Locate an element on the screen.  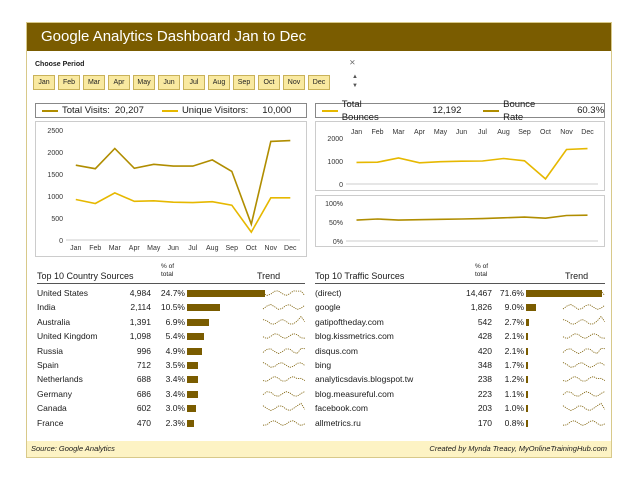
y-tick-label: 2000 is located at coordinates (335, 139).